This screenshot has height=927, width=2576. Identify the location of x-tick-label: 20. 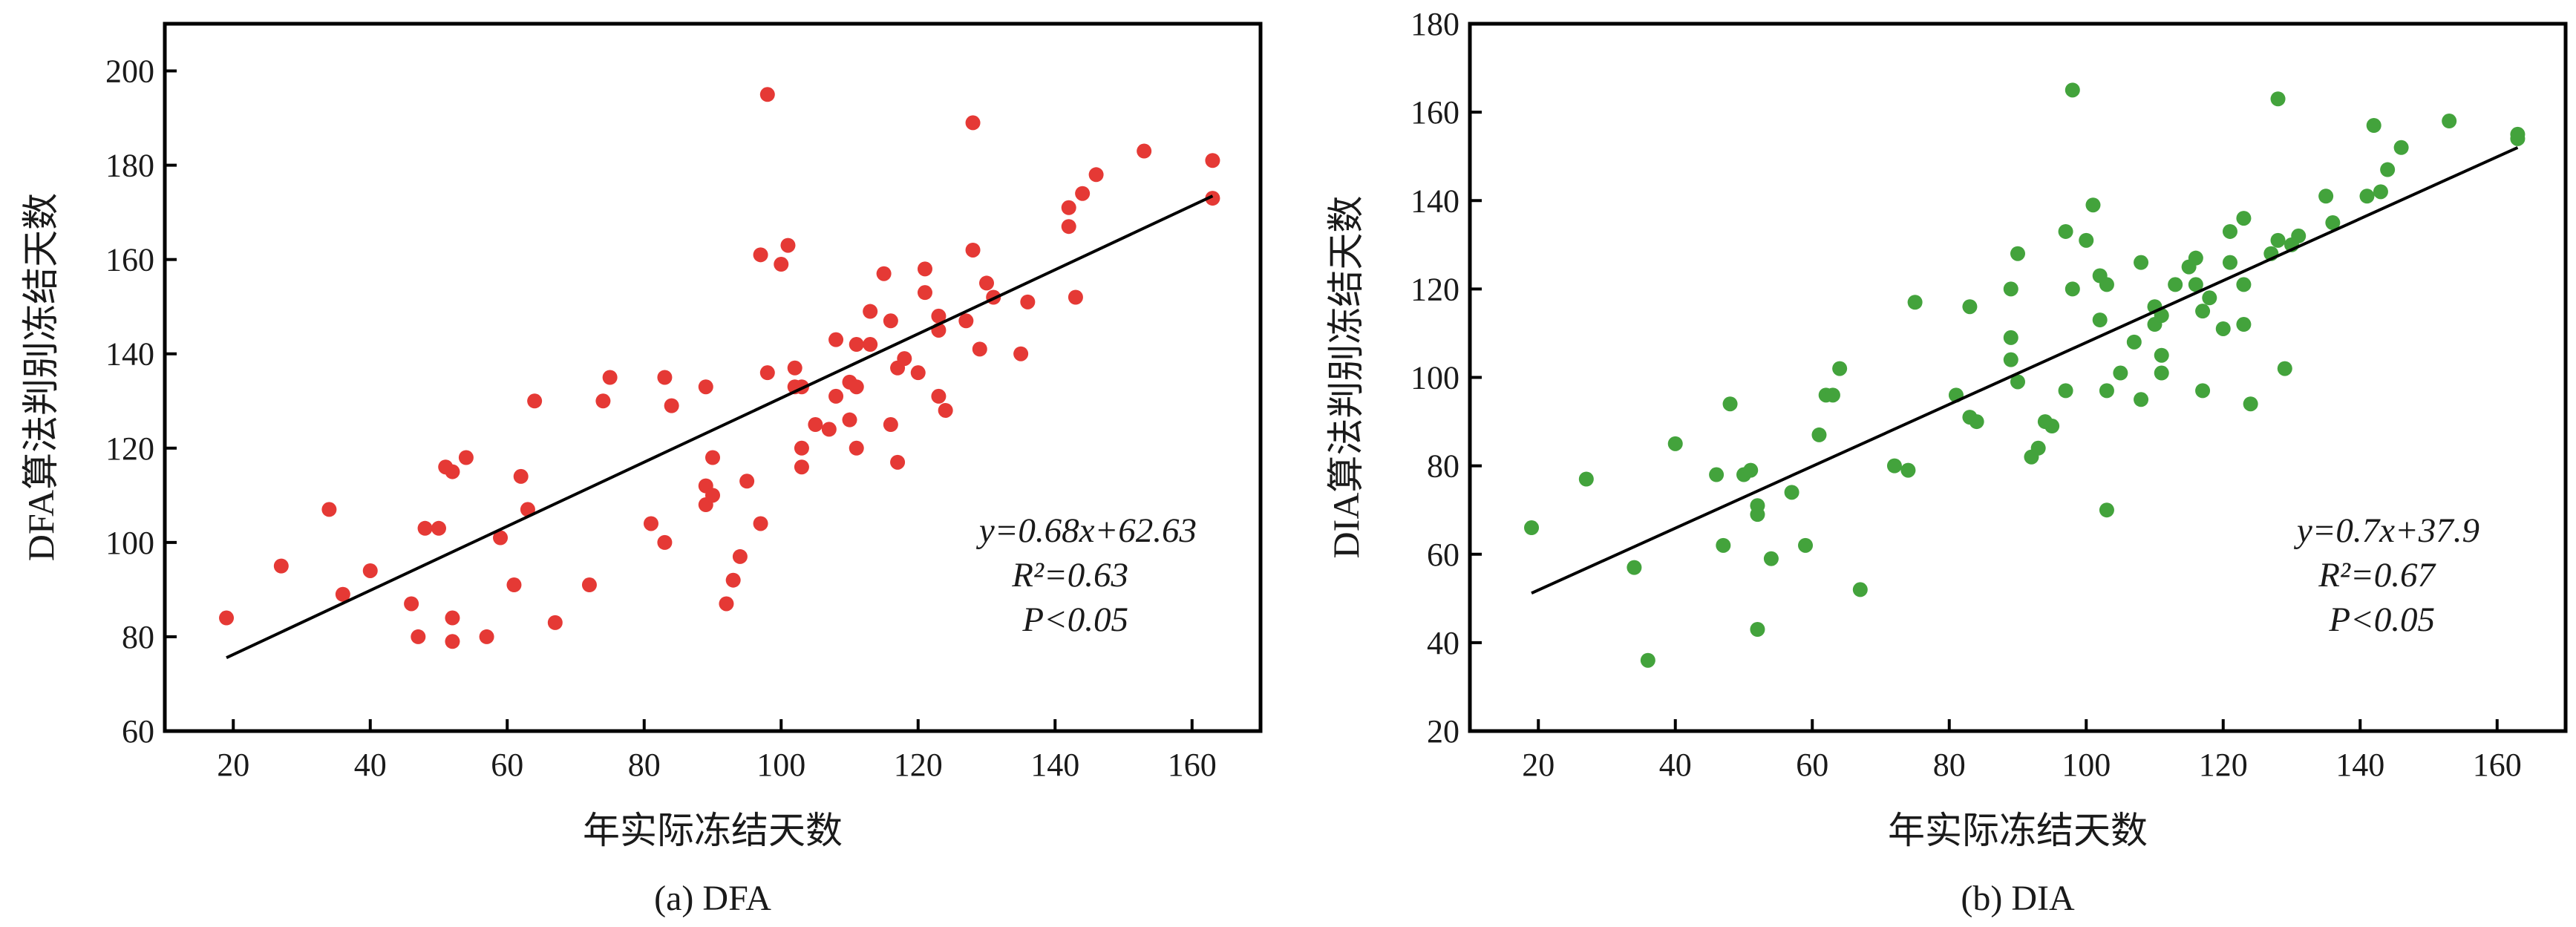
(1539, 765).